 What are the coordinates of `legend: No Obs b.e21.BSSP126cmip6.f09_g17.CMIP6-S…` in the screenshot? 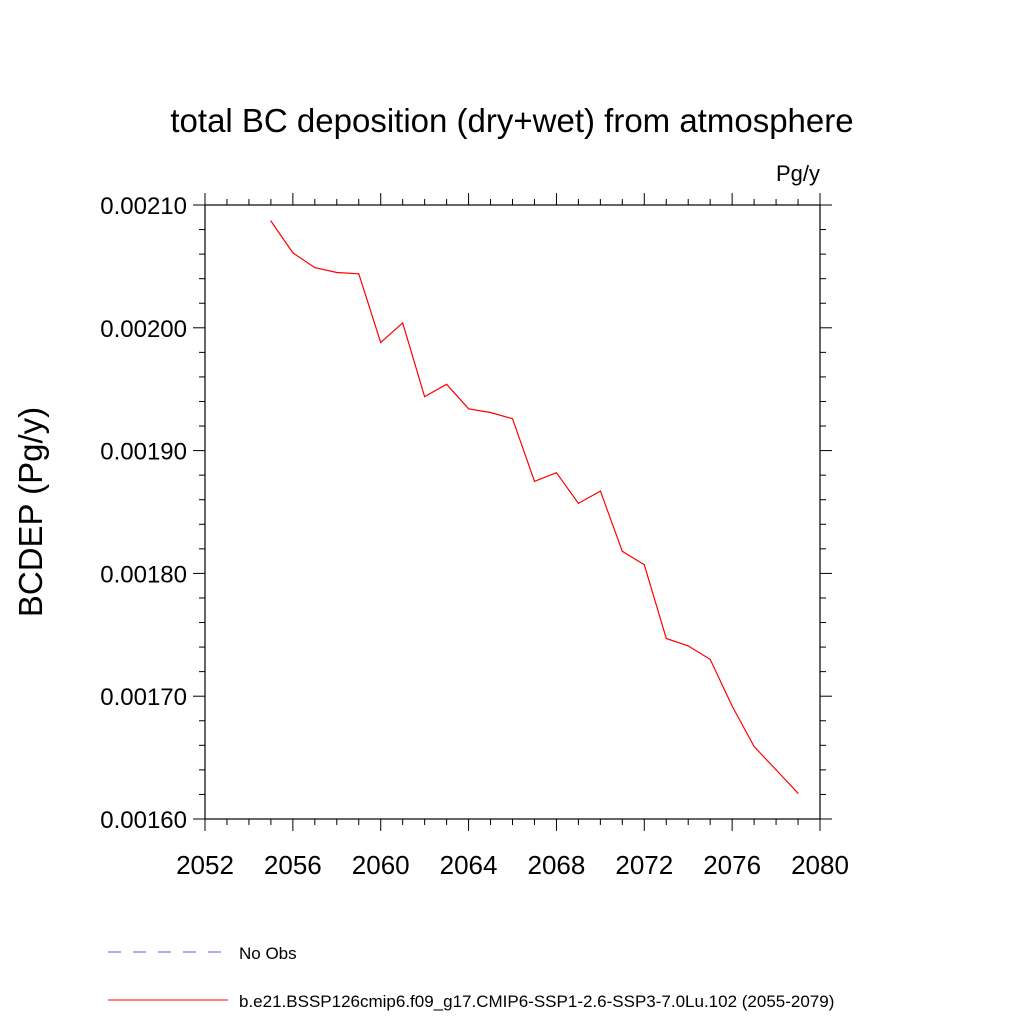 It's located at (471, 977).